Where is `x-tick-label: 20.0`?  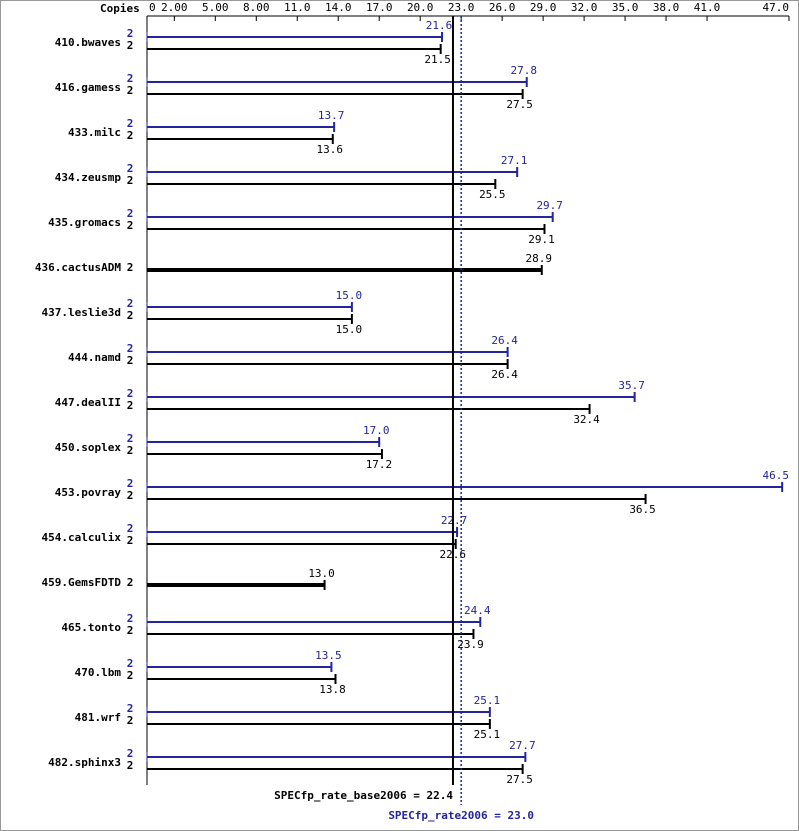
x-tick-label: 20.0 is located at coordinates (420, 7).